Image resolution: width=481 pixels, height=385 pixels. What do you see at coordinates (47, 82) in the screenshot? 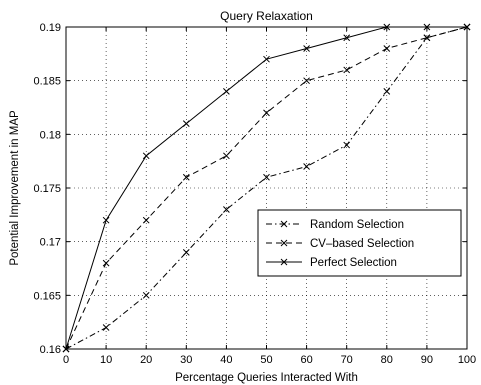
I see `y-tick-label: 0.185` at bounding box center [47, 82].